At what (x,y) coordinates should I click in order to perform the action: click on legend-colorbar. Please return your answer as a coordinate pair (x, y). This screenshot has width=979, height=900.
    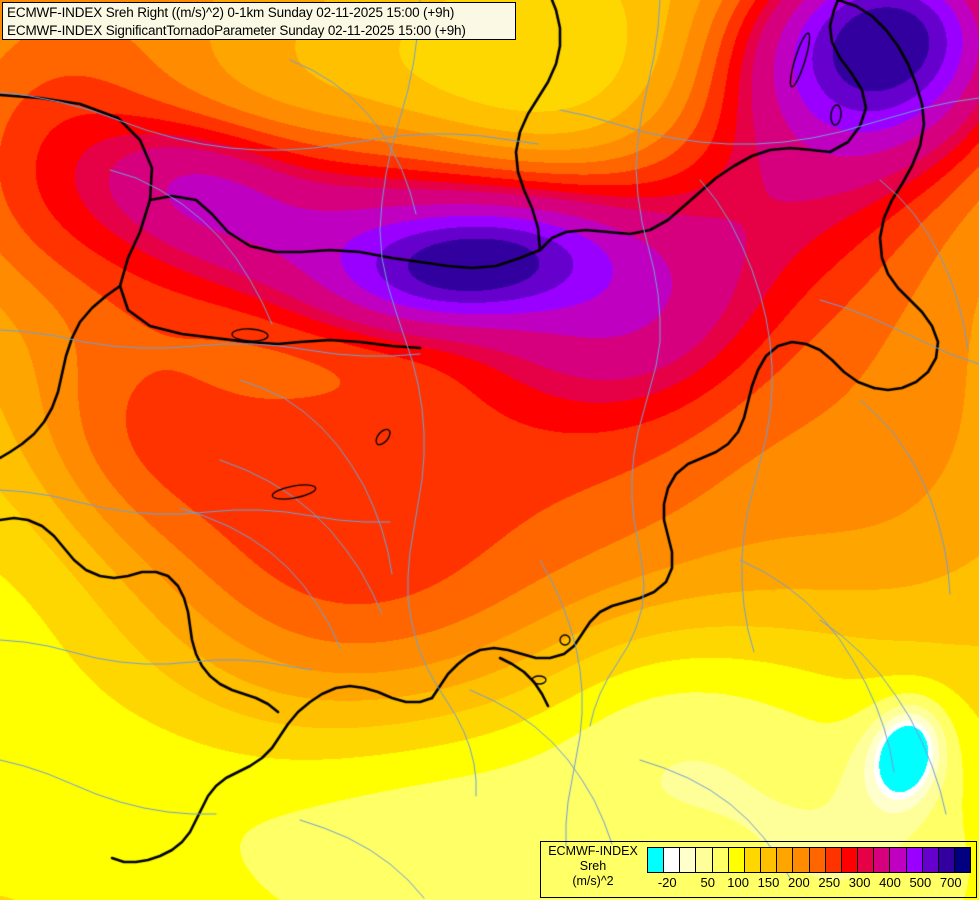
    Looking at the image, I should click on (809, 860).